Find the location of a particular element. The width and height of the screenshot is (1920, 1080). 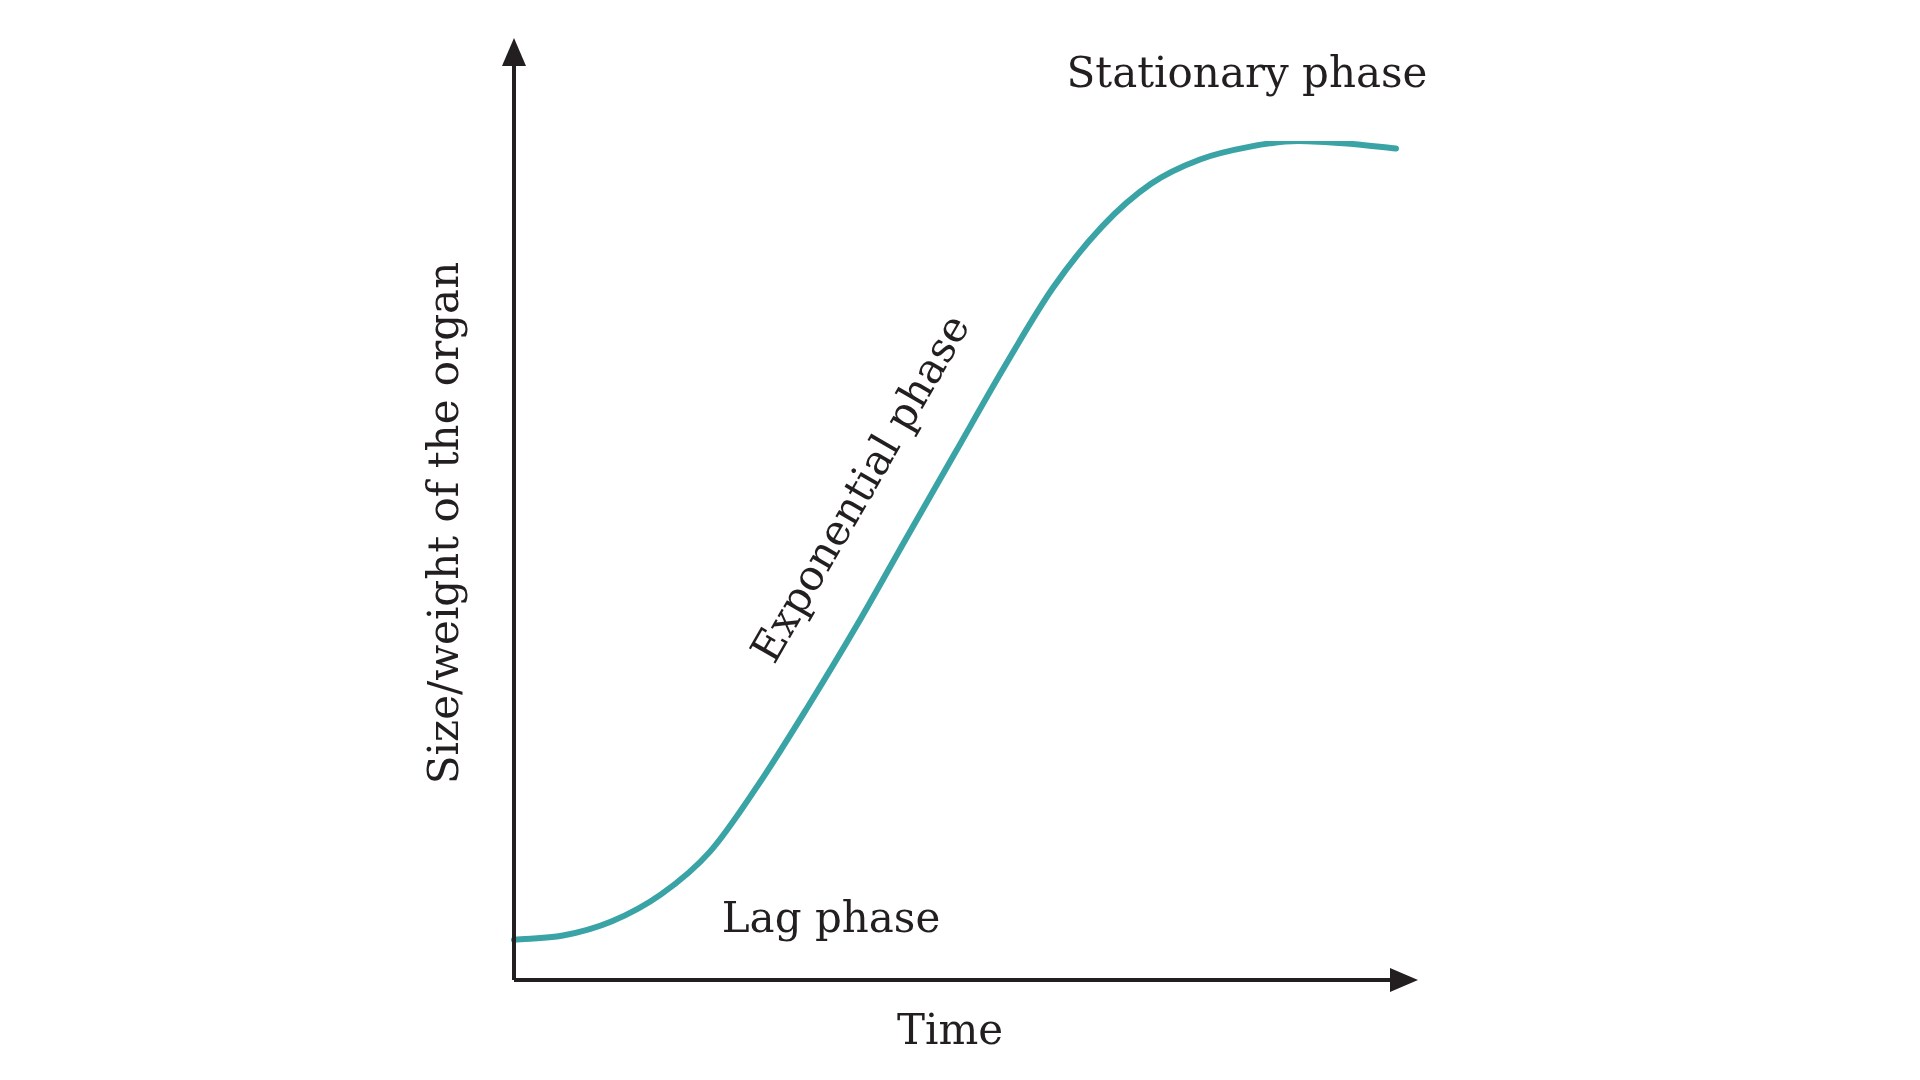

text: Stationary phase is located at coordinates (1247, 72).